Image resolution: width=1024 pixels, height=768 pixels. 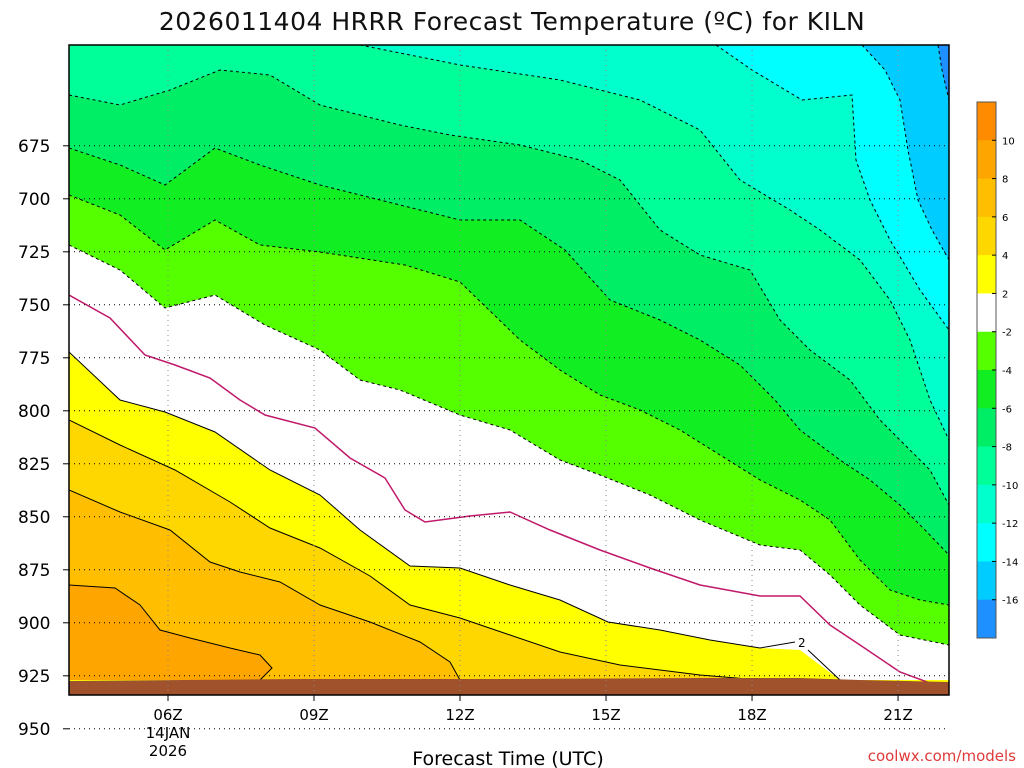 What do you see at coordinates (605, 715) in the screenshot?
I see `x-tick-label: 15Z` at bounding box center [605, 715].